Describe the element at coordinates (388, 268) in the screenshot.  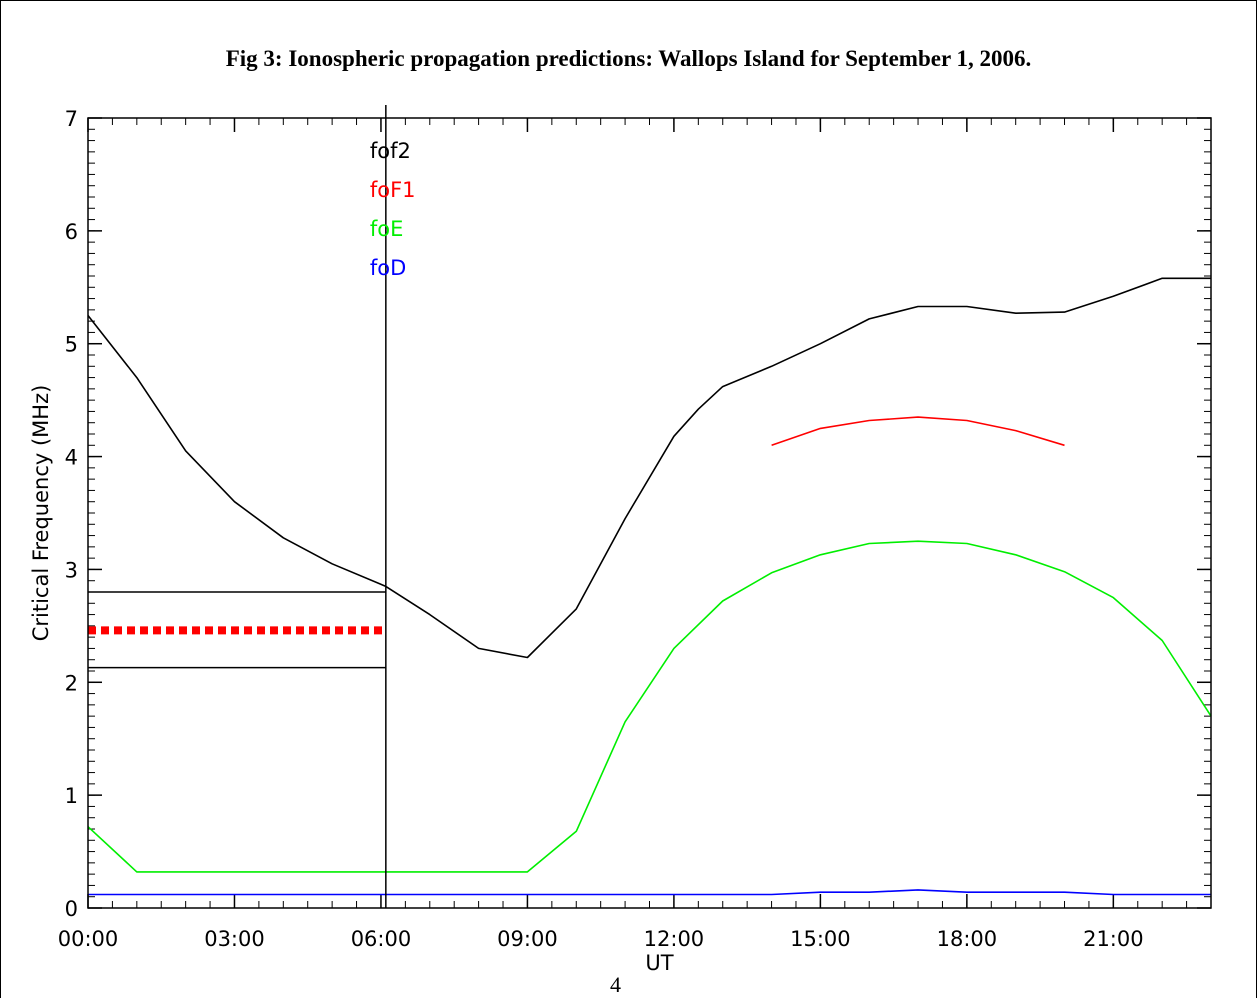
I see `legend-entry-fod: foD` at that location.